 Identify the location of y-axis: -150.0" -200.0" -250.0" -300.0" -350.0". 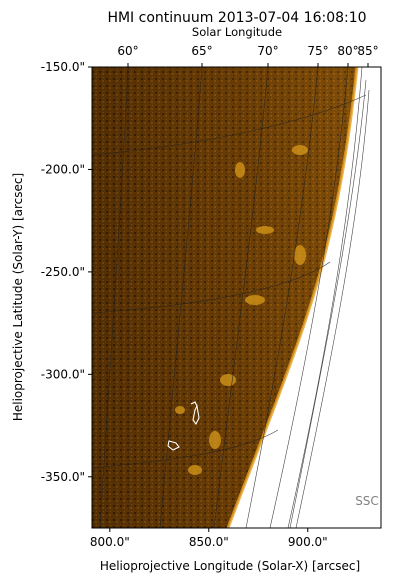
(66, 272).